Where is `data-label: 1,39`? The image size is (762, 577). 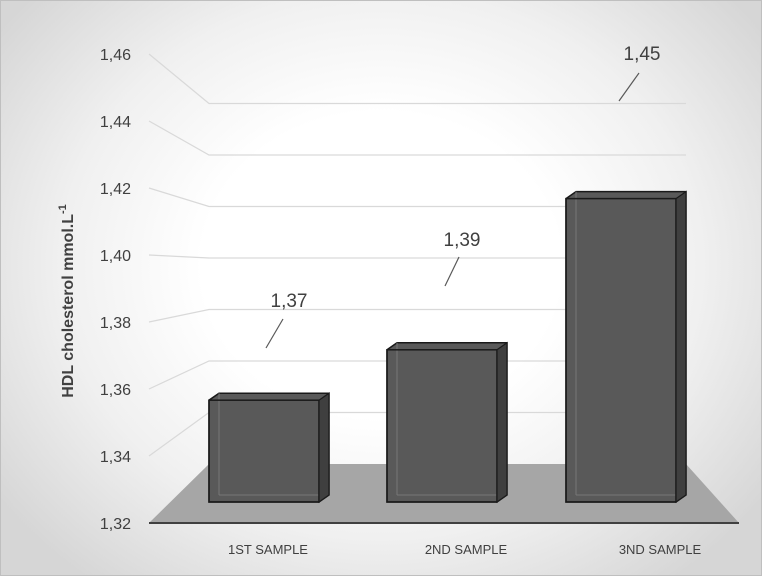 data-label: 1,39 is located at coordinates (462, 240).